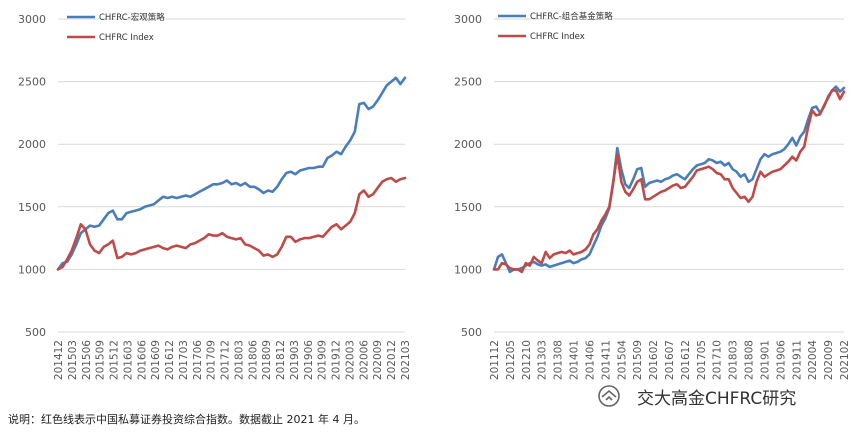 The image size is (863, 433). What do you see at coordinates (364, 360) in the screenshot?
I see `x-tick-label: 202006` at bounding box center [364, 360].